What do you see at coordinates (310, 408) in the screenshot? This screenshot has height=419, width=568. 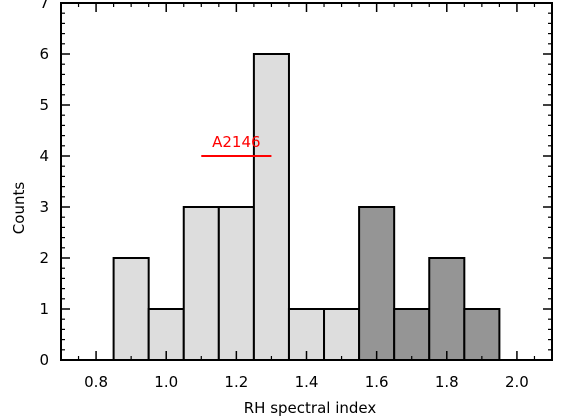 I see `x-axis-label: RH spectral index` at bounding box center [310, 408].